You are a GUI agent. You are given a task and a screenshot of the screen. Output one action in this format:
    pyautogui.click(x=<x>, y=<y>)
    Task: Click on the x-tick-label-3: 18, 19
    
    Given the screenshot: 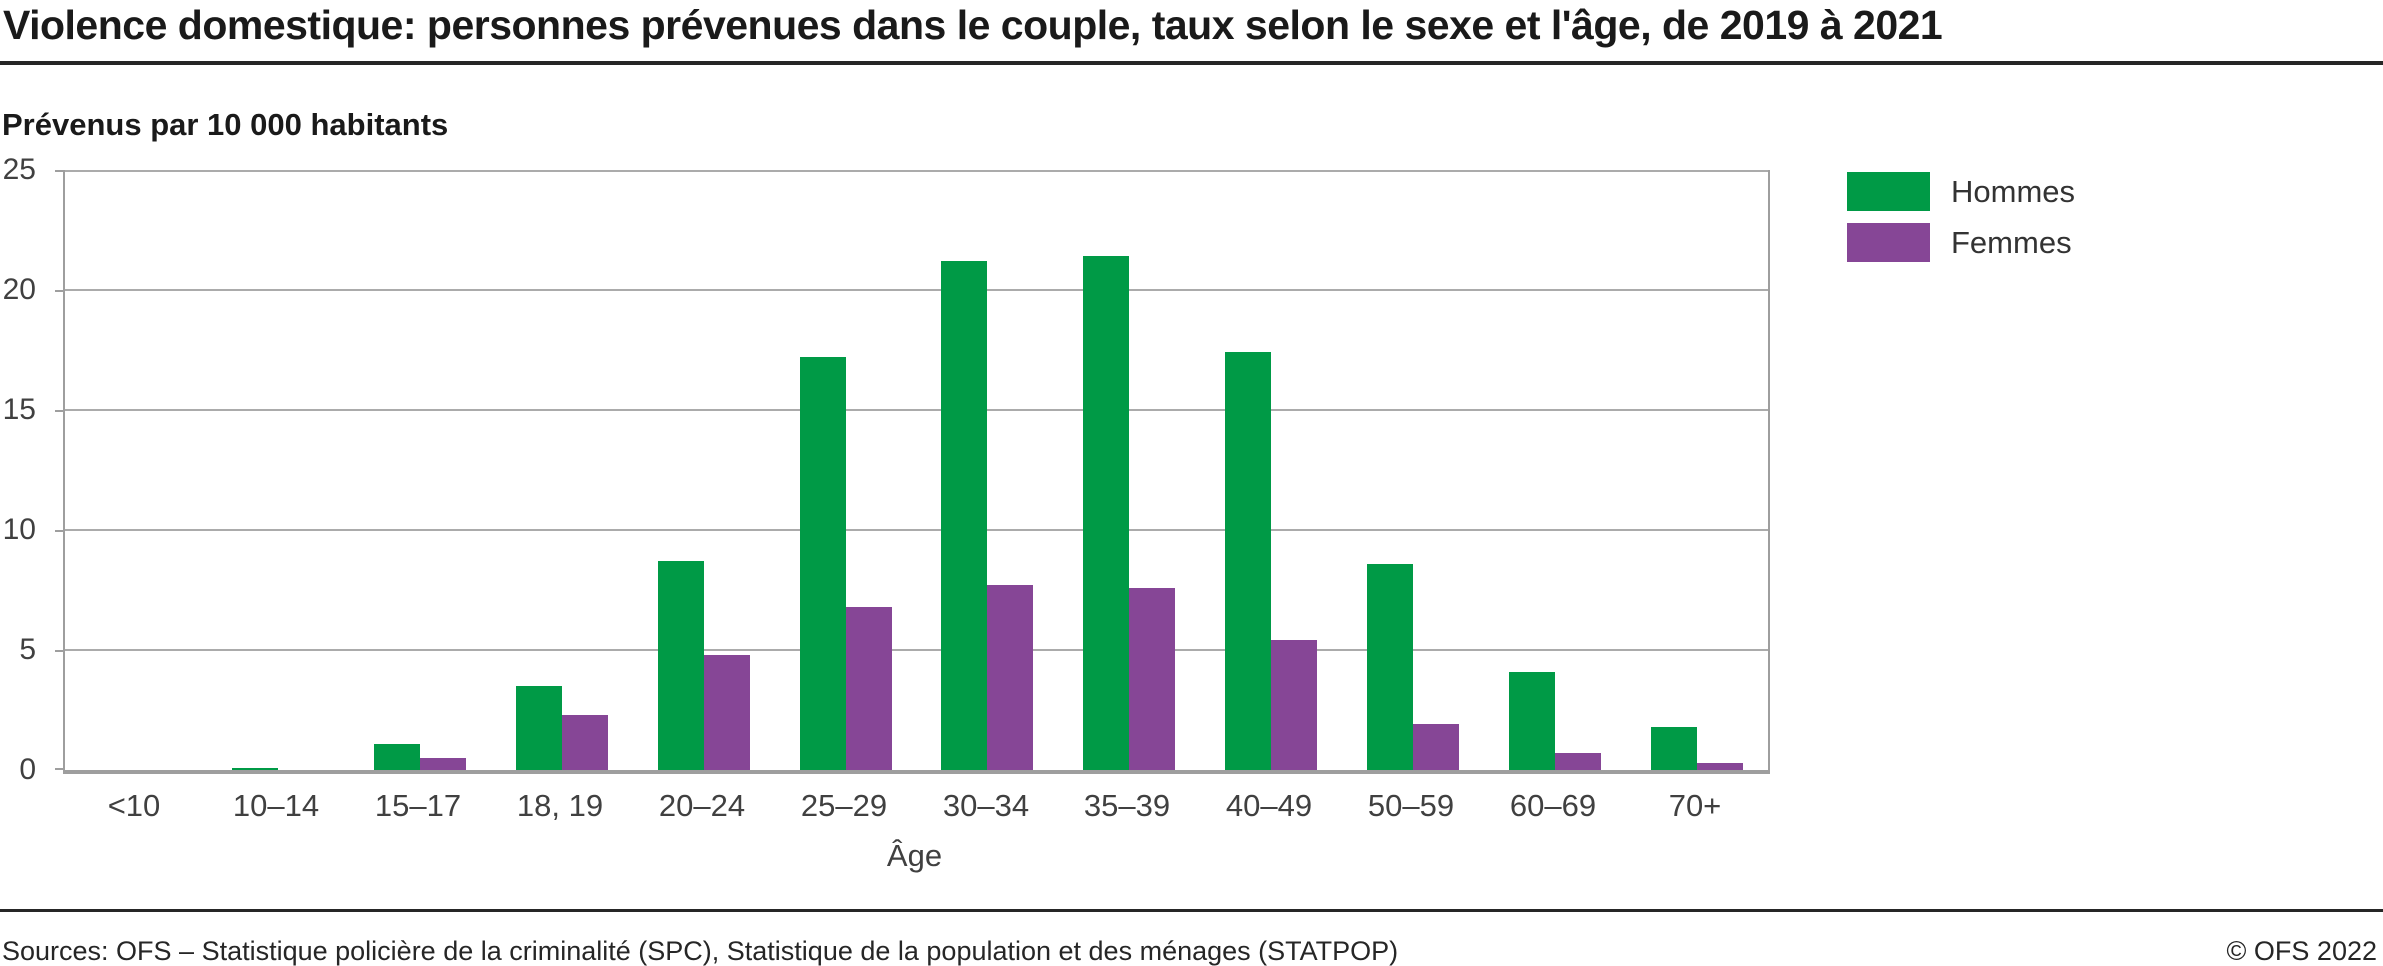 What is the action you would take?
    pyautogui.click(x=560, y=805)
    